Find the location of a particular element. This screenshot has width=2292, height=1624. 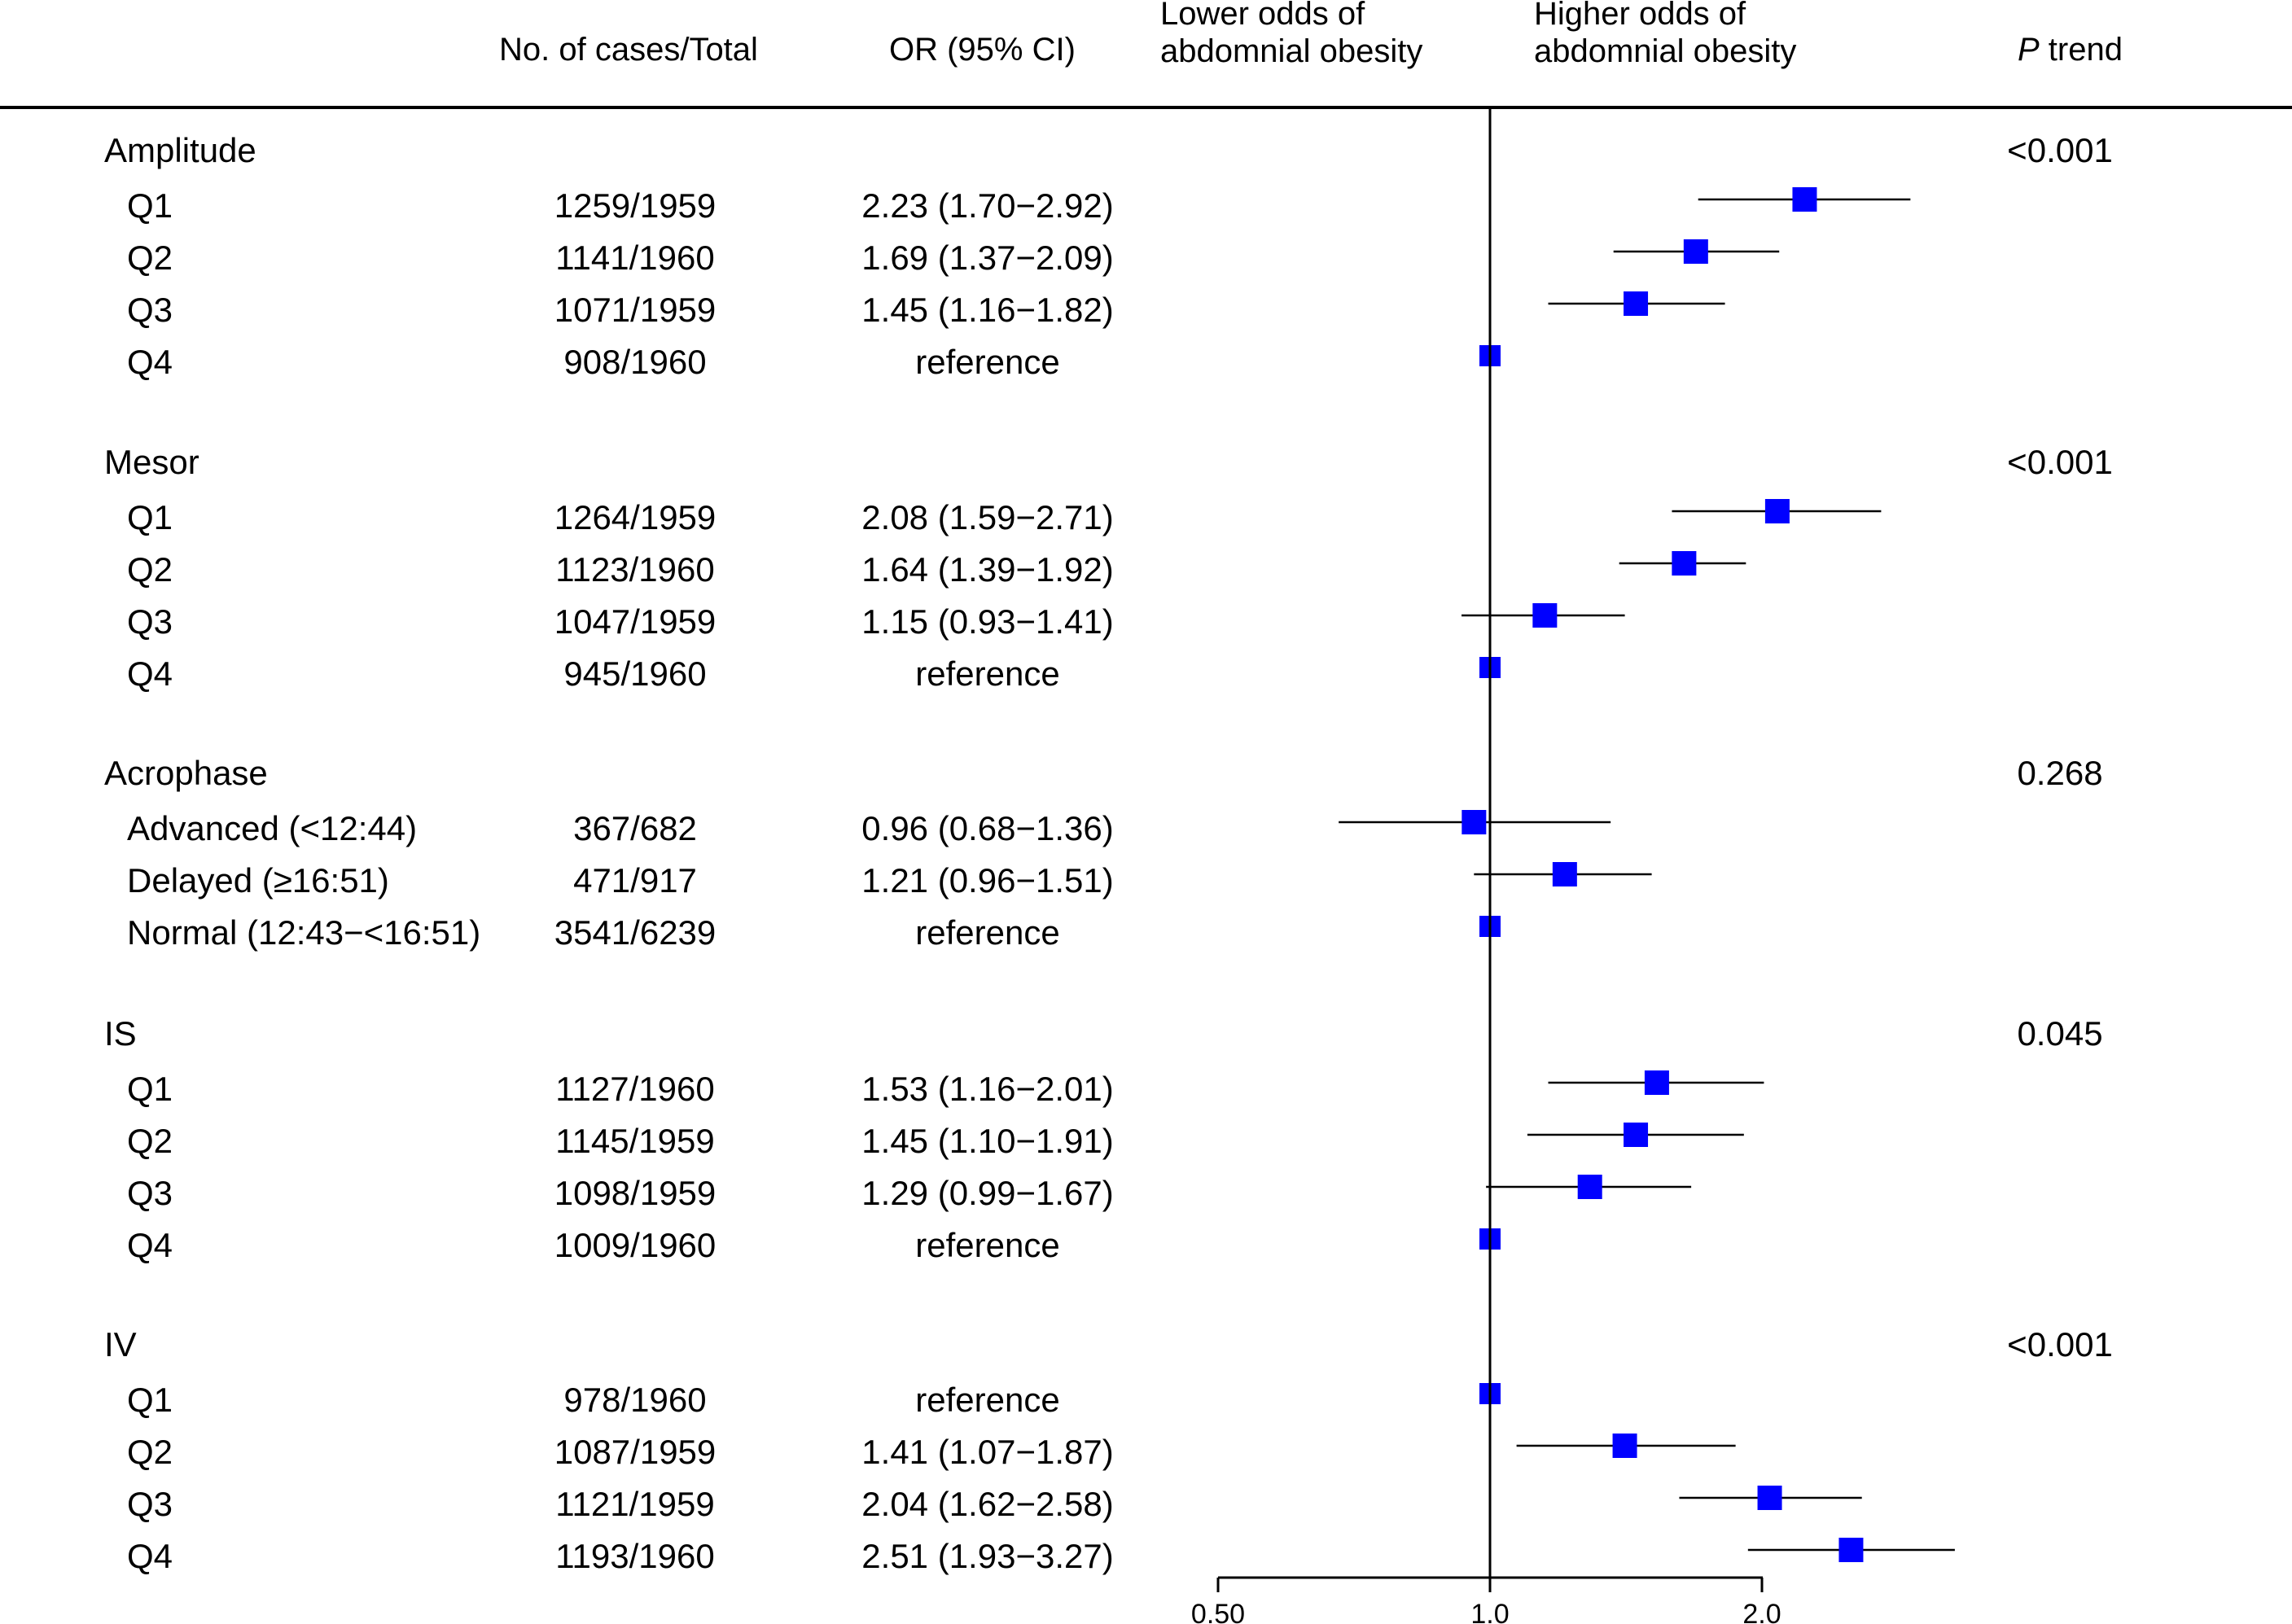

group-header-row: Amplitude <0.001 is located at coordinates (1146, 150).